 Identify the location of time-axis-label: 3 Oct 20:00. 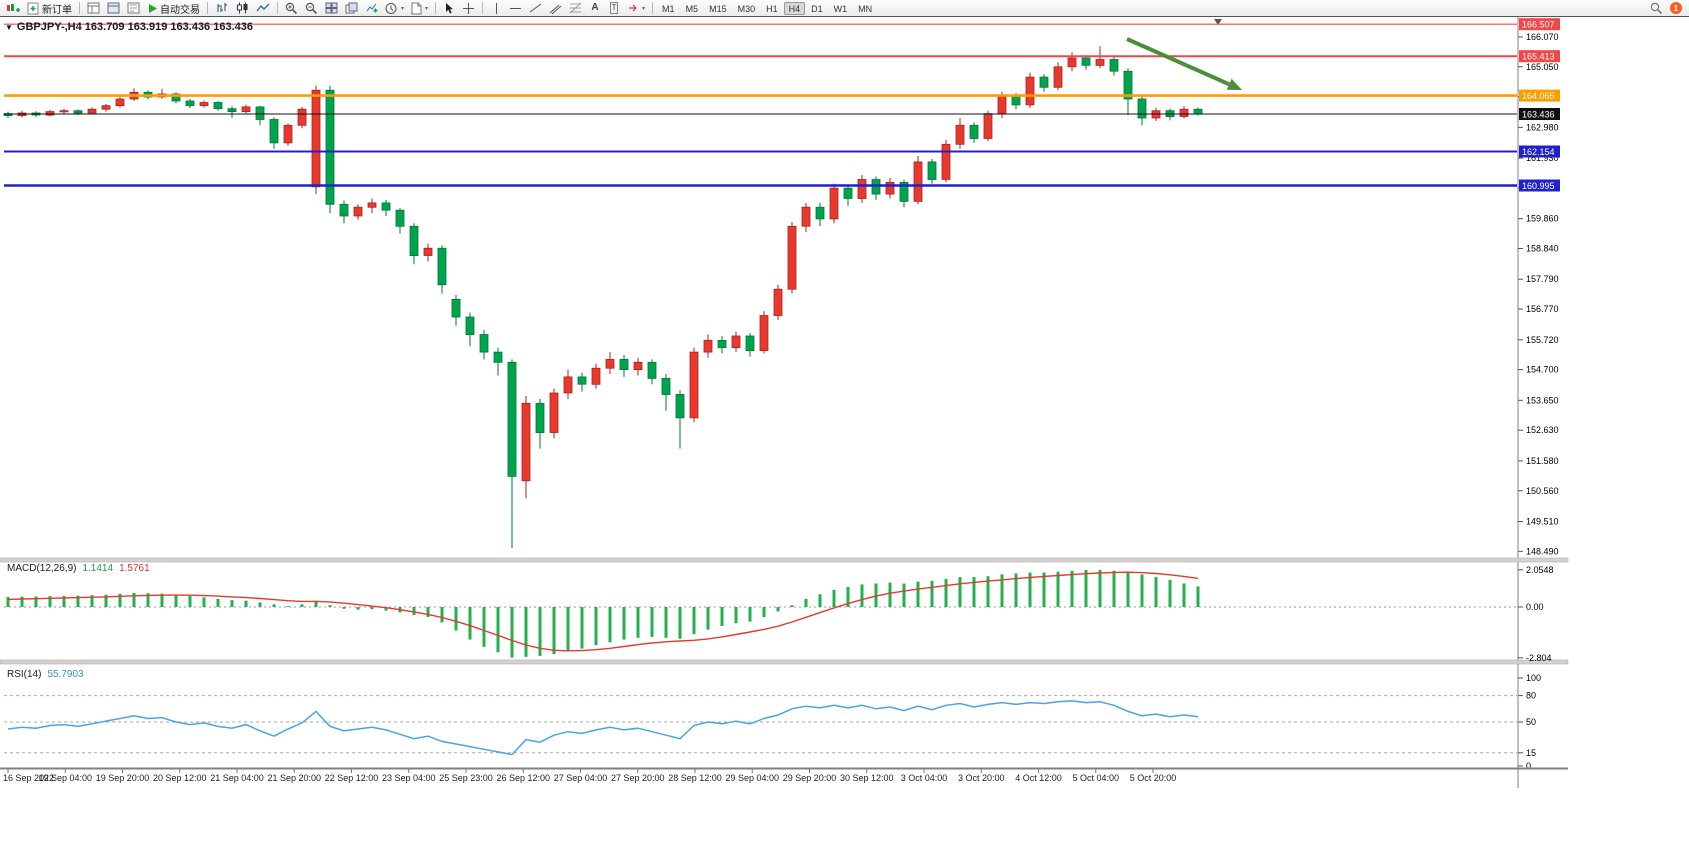
(981, 778).